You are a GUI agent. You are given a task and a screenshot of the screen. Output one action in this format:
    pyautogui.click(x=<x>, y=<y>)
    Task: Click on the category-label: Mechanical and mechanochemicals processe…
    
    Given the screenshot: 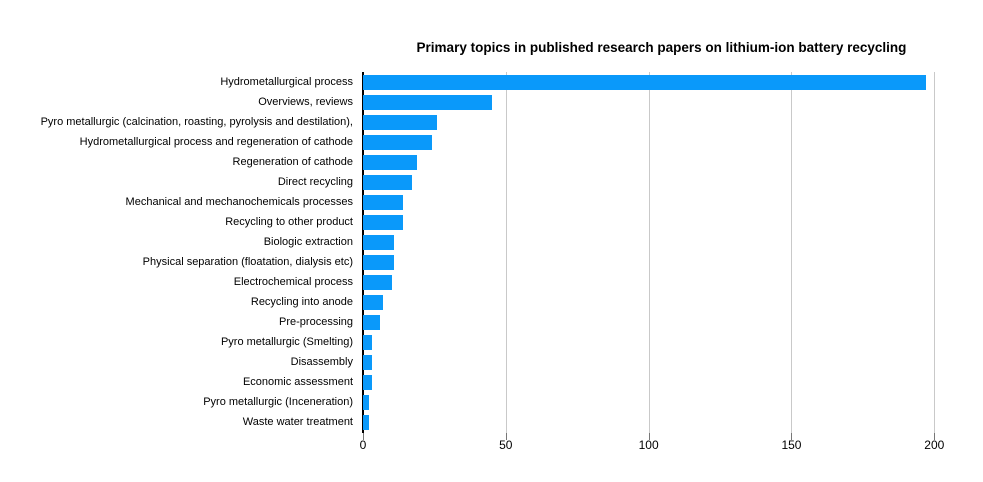 What is the action you would take?
    pyautogui.click(x=239, y=202)
    